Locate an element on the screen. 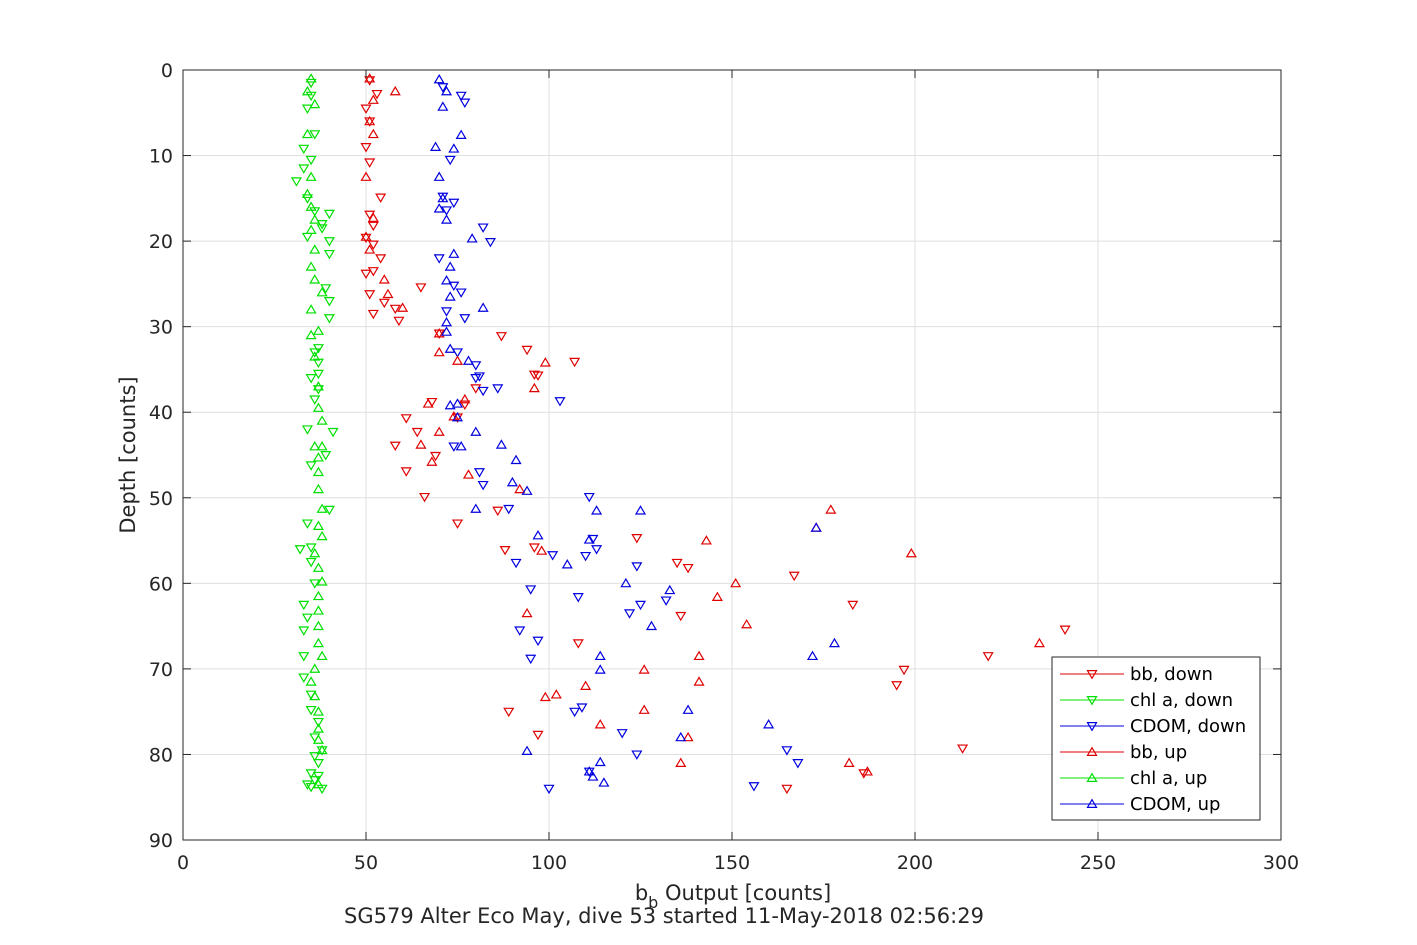 This screenshot has height=945, width=1417. legend-label: CDOM, down is located at coordinates (1188, 726).